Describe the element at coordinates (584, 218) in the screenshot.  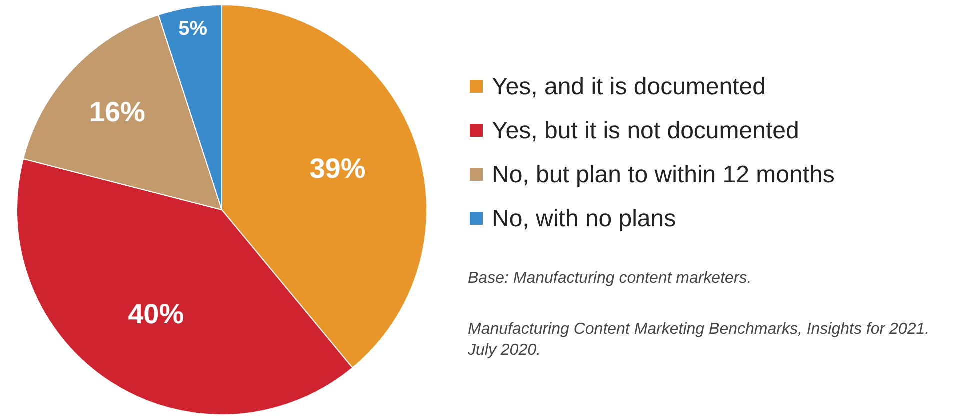
I see `legend-label: No, with no plans` at that location.